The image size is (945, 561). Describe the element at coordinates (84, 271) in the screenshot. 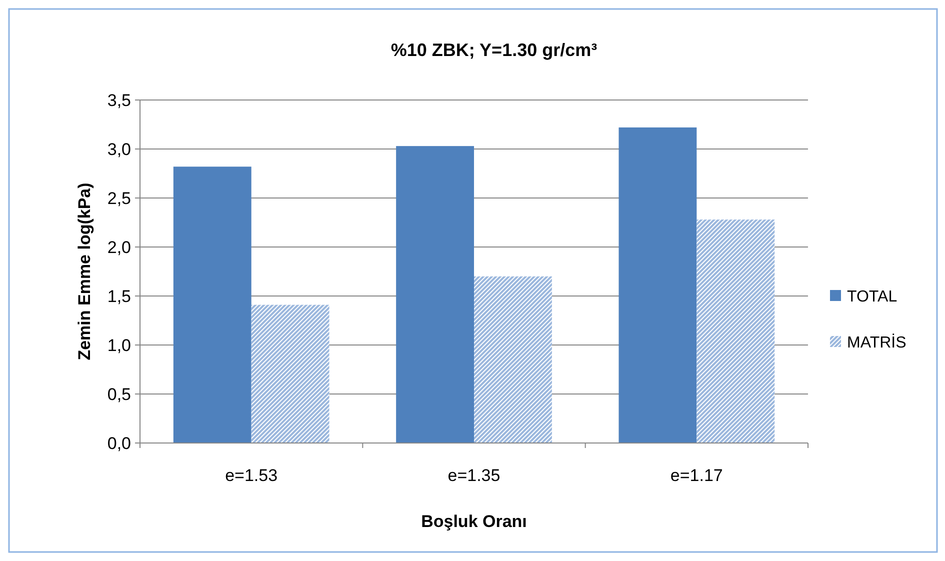

I see `y-axis-title: Zemin Emme log(kPa)` at that location.